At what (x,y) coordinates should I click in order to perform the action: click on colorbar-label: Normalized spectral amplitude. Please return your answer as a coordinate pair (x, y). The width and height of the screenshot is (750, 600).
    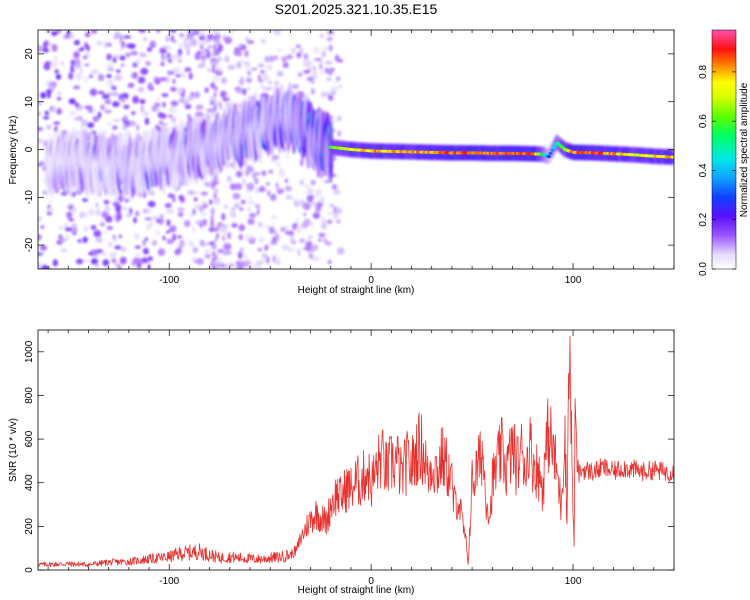
    Looking at the image, I should click on (744, 149).